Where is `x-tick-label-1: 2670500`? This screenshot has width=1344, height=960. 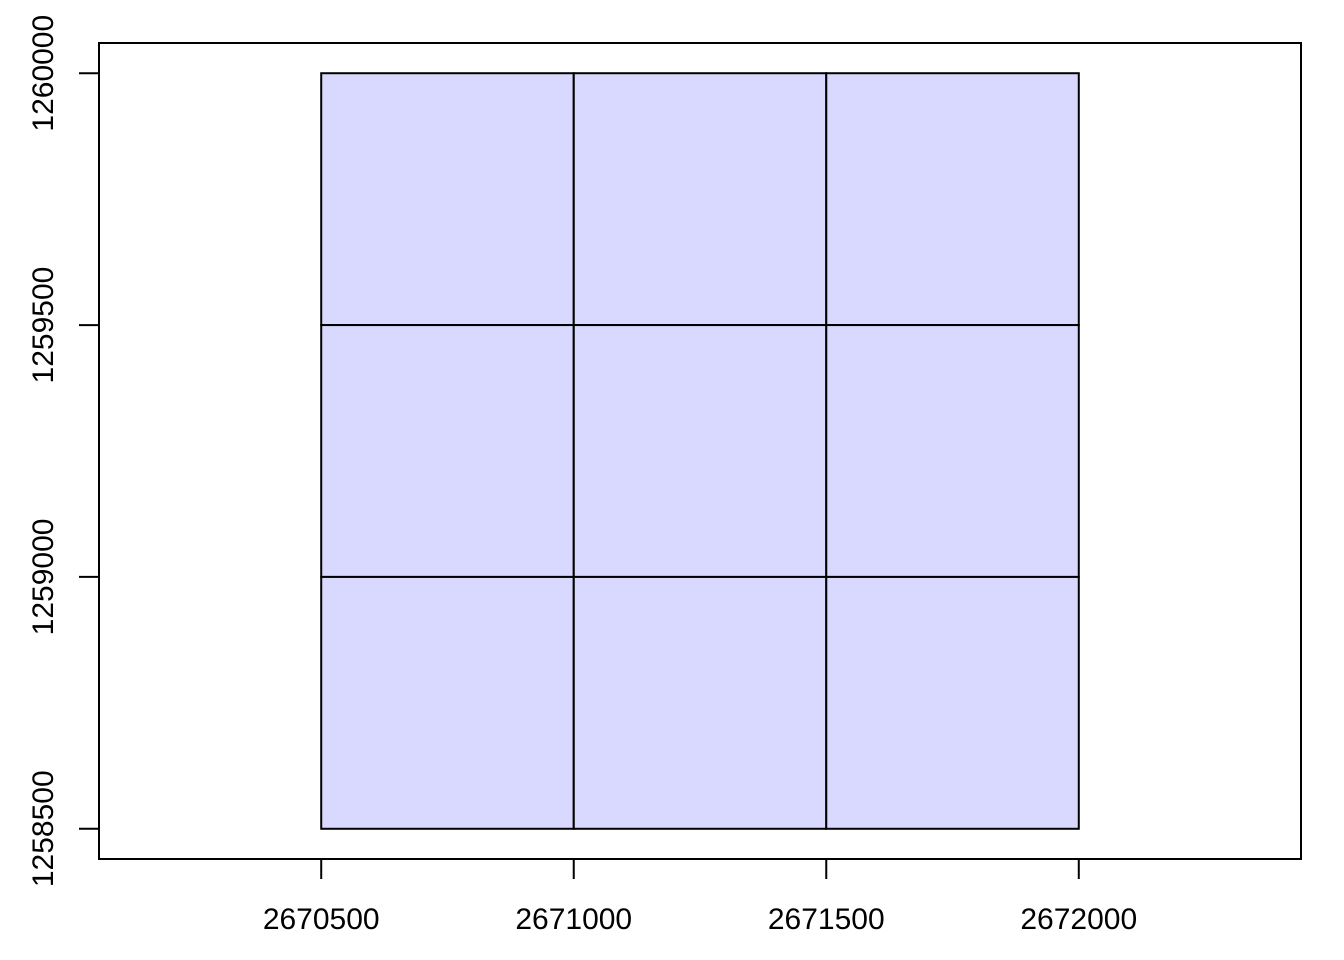
x-tick-label-1: 2670500 is located at coordinates (321, 919).